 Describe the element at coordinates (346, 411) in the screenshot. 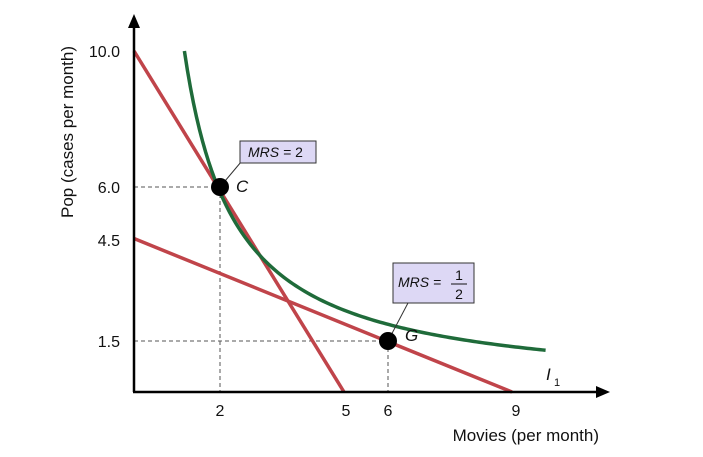

I see `x-tick-label: 5` at that location.